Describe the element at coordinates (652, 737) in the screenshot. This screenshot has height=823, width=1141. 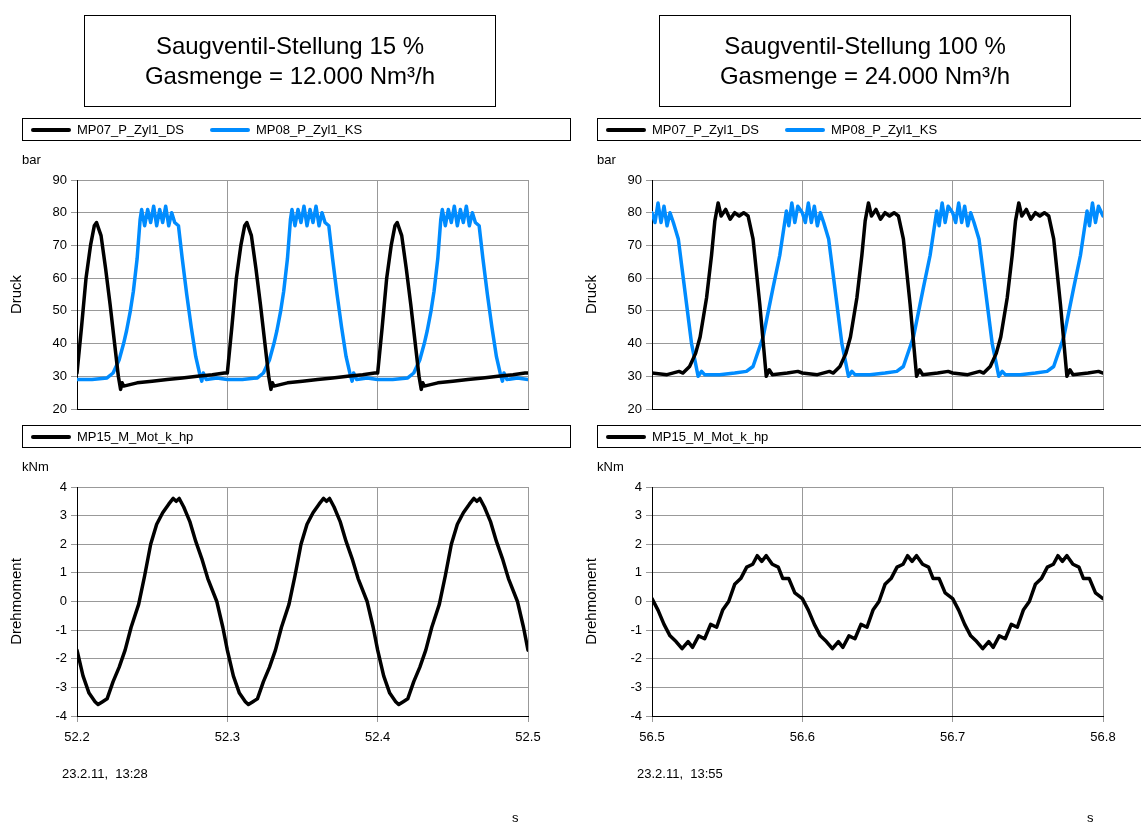
I see `x-tick-label: 56.5` at that location.